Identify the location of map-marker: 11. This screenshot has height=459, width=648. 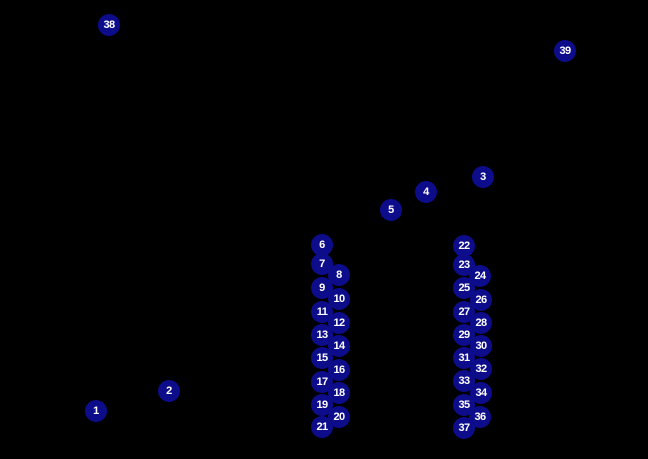
(322, 312).